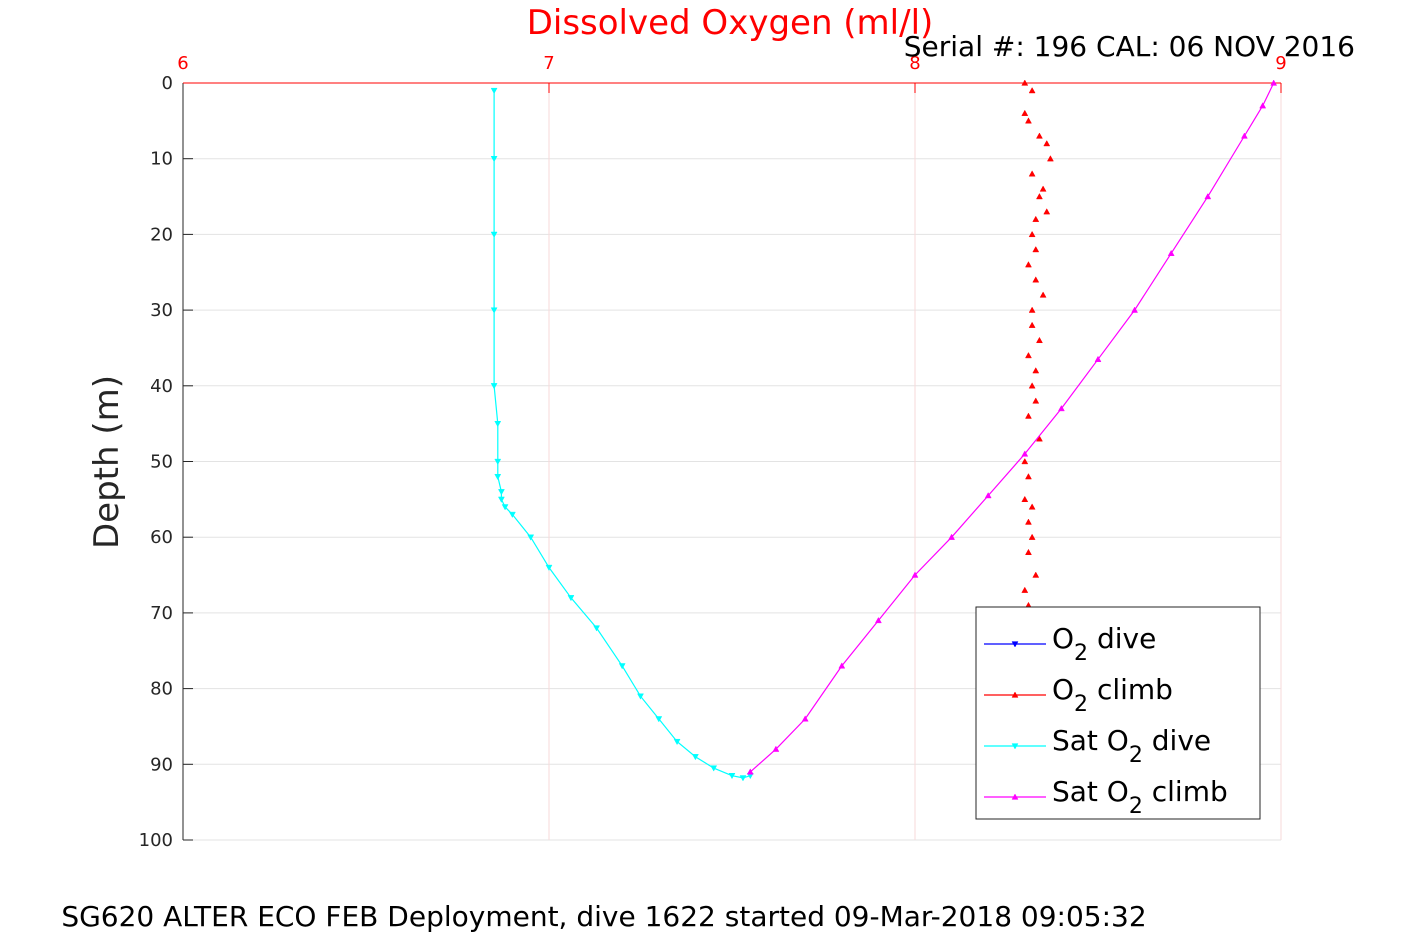 This screenshot has height=945, width=1417. Describe the element at coordinates (167, 83) in the screenshot. I see `y-tick-label: 0` at that location.